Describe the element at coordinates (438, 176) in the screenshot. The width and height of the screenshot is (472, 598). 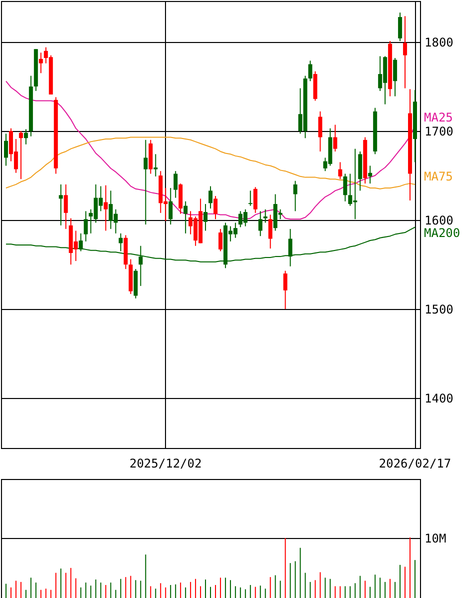
I see `series-label: MA75` at that location.